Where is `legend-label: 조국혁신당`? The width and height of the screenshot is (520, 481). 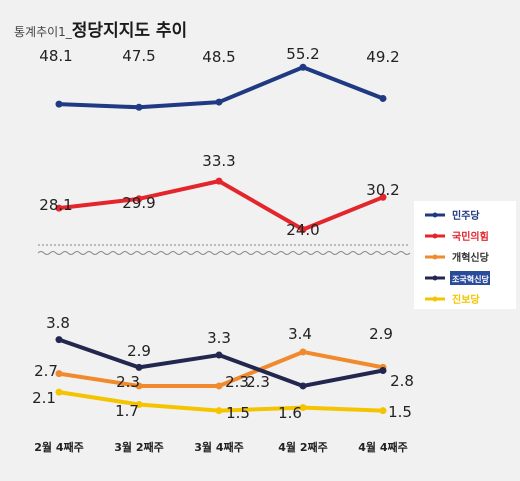 legend-label: 조국혁신당 is located at coordinates (470, 279).